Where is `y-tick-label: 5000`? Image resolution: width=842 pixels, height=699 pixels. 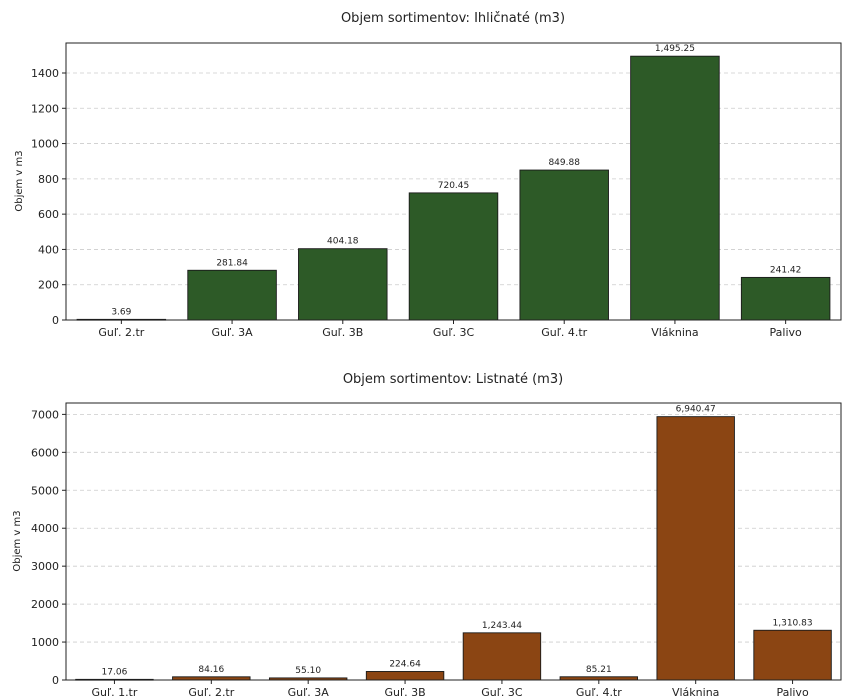
y-tick-label: 5000 is located at coordinates (45, 490).